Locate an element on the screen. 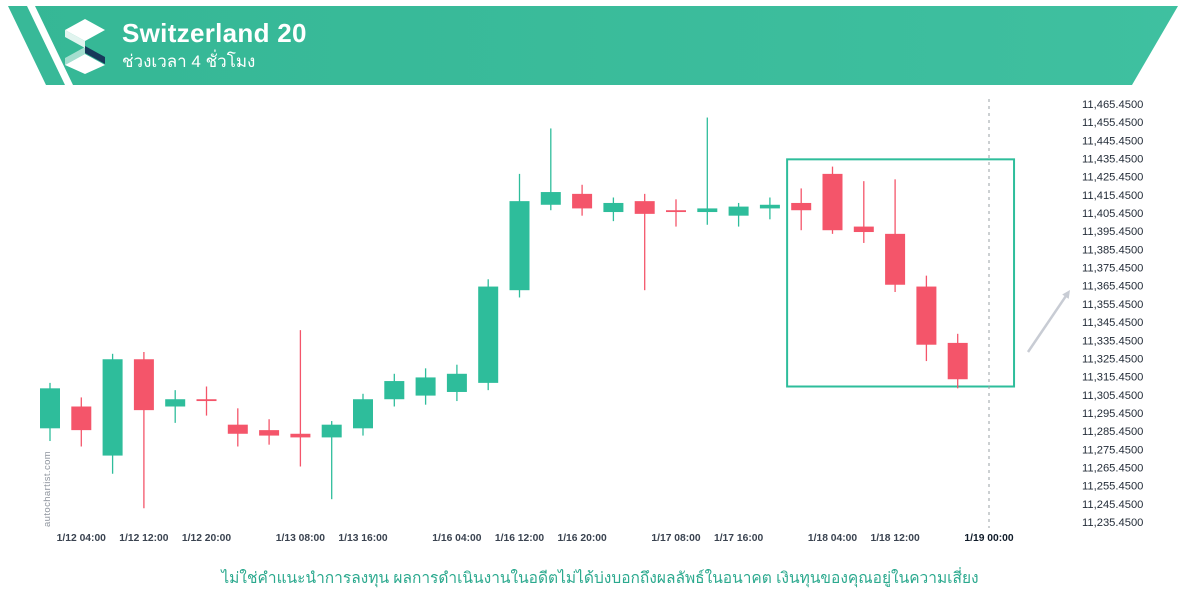  y-axis-tick-label: 11,395.4500 is located at coordinates (1112, 232).